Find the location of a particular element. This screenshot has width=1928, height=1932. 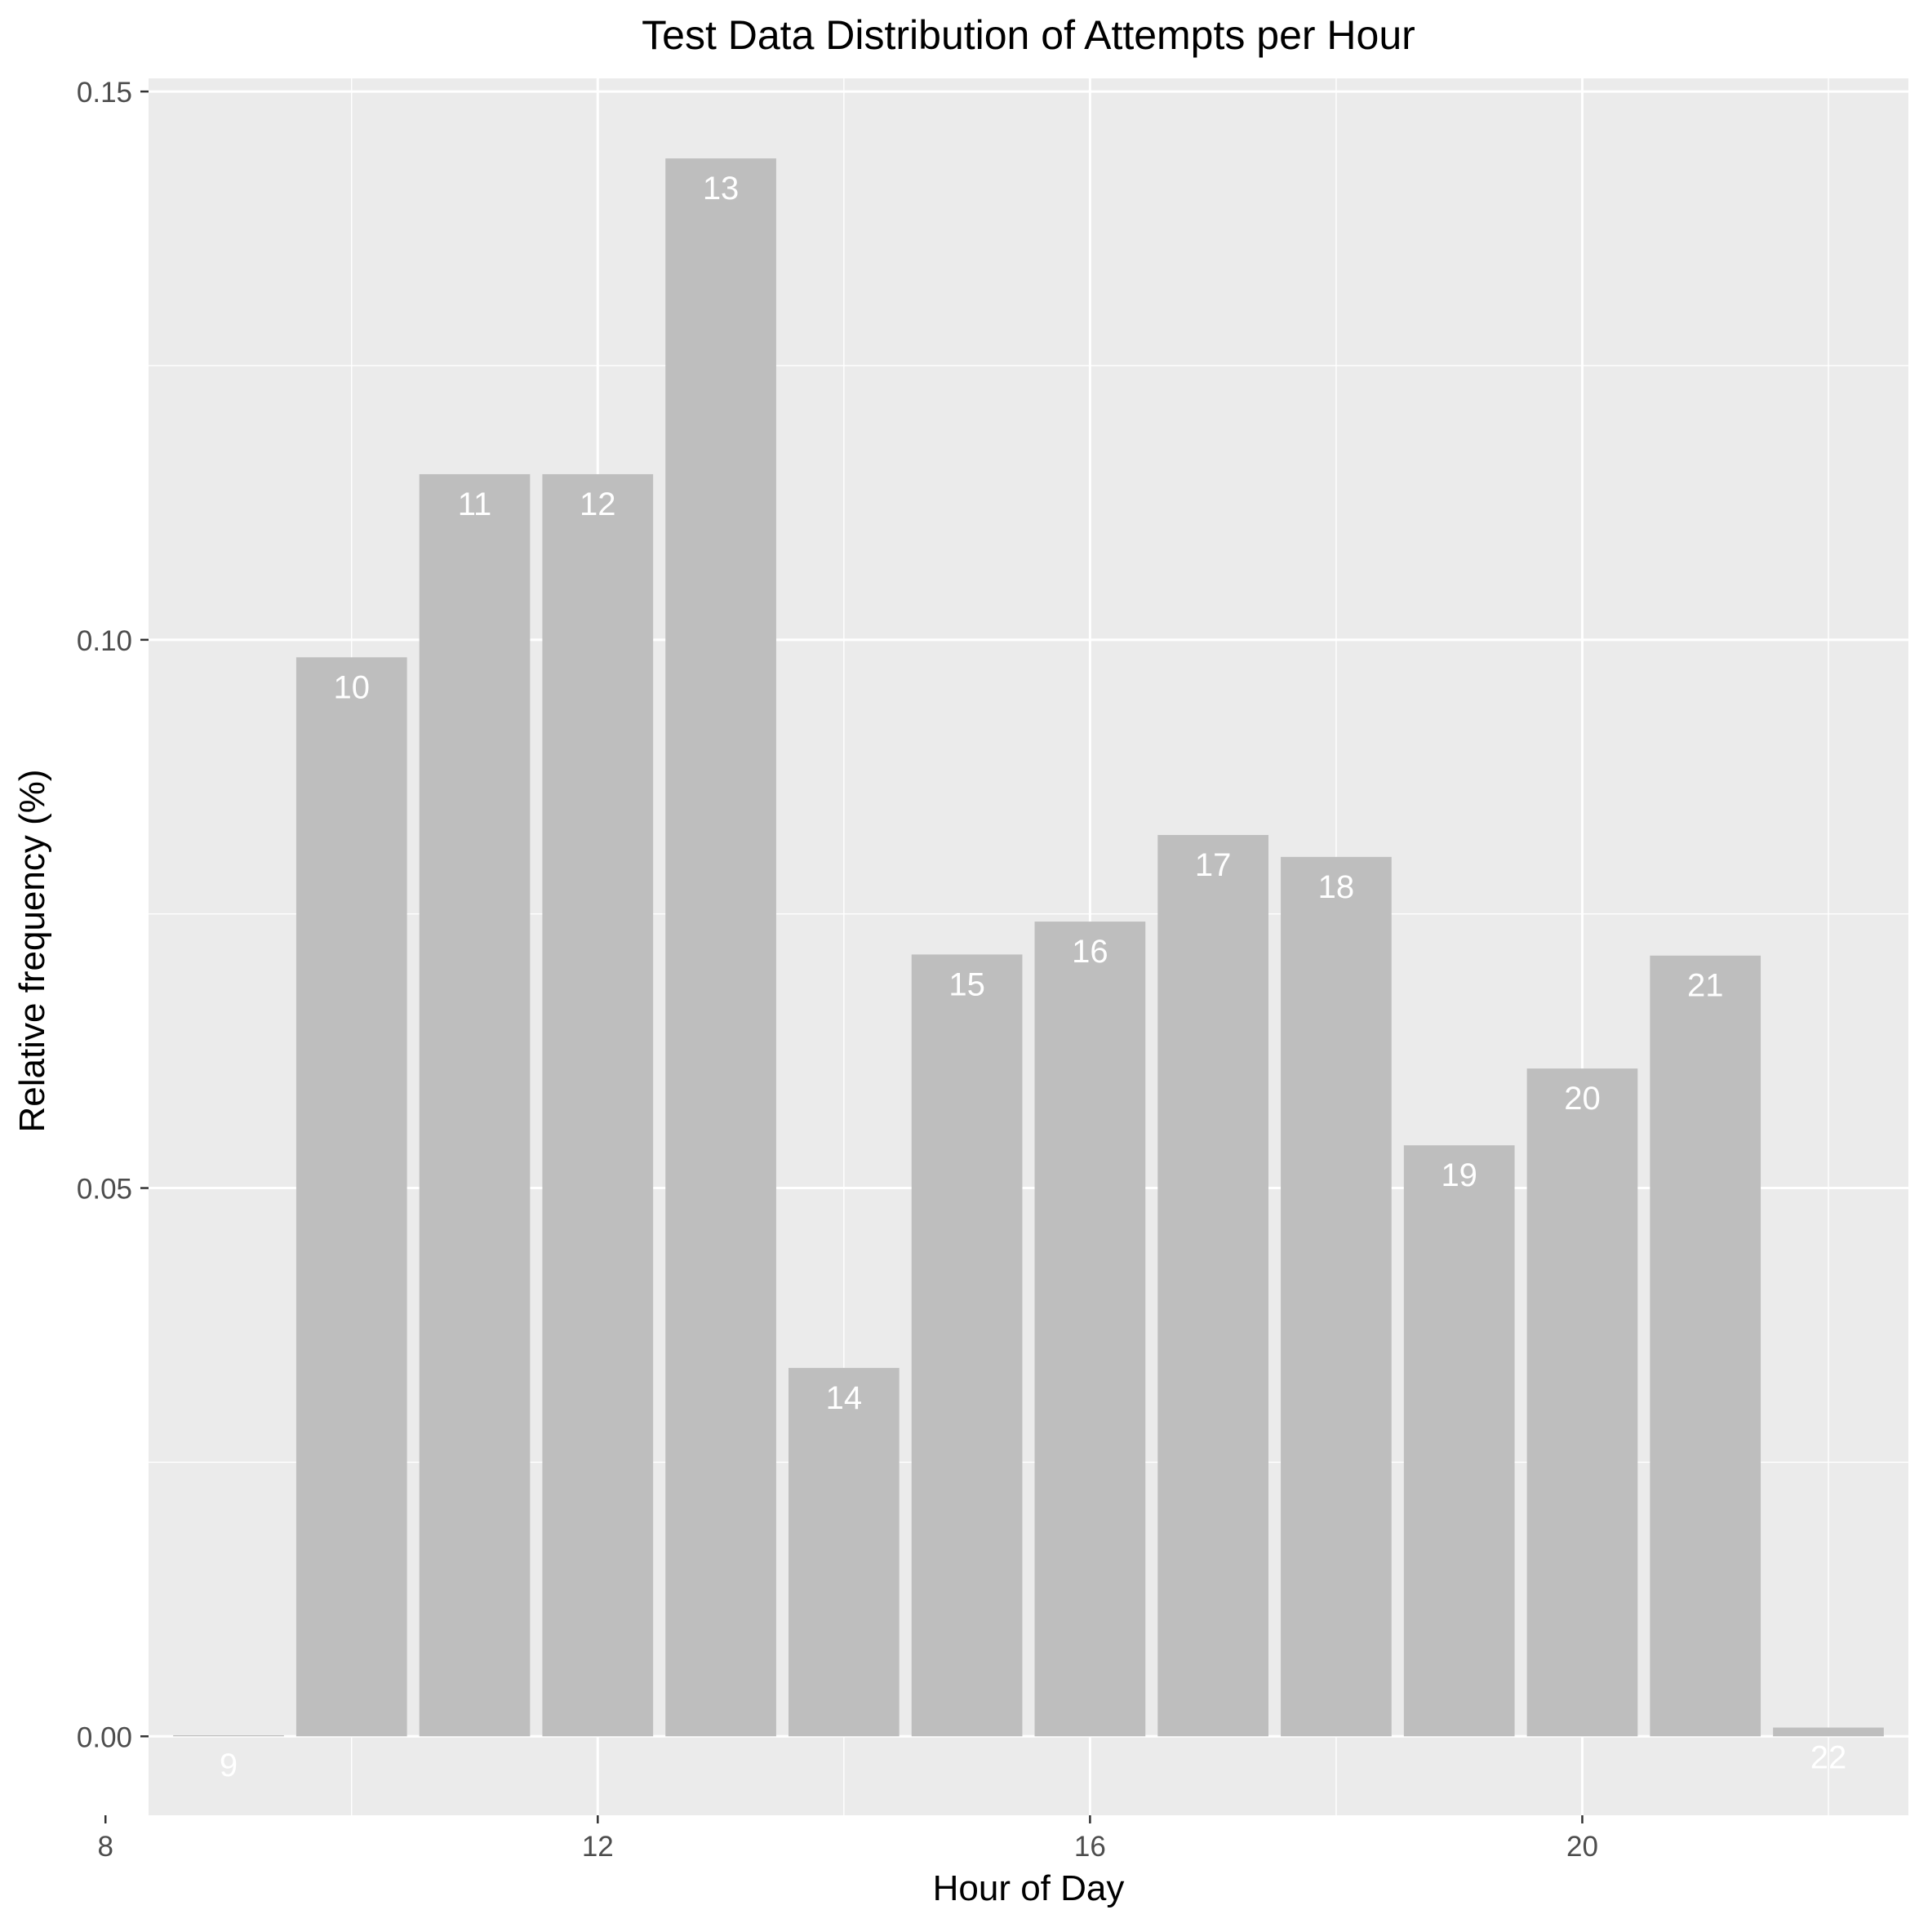

x-tick-label: 12 is located at coordinates (598, 1847).